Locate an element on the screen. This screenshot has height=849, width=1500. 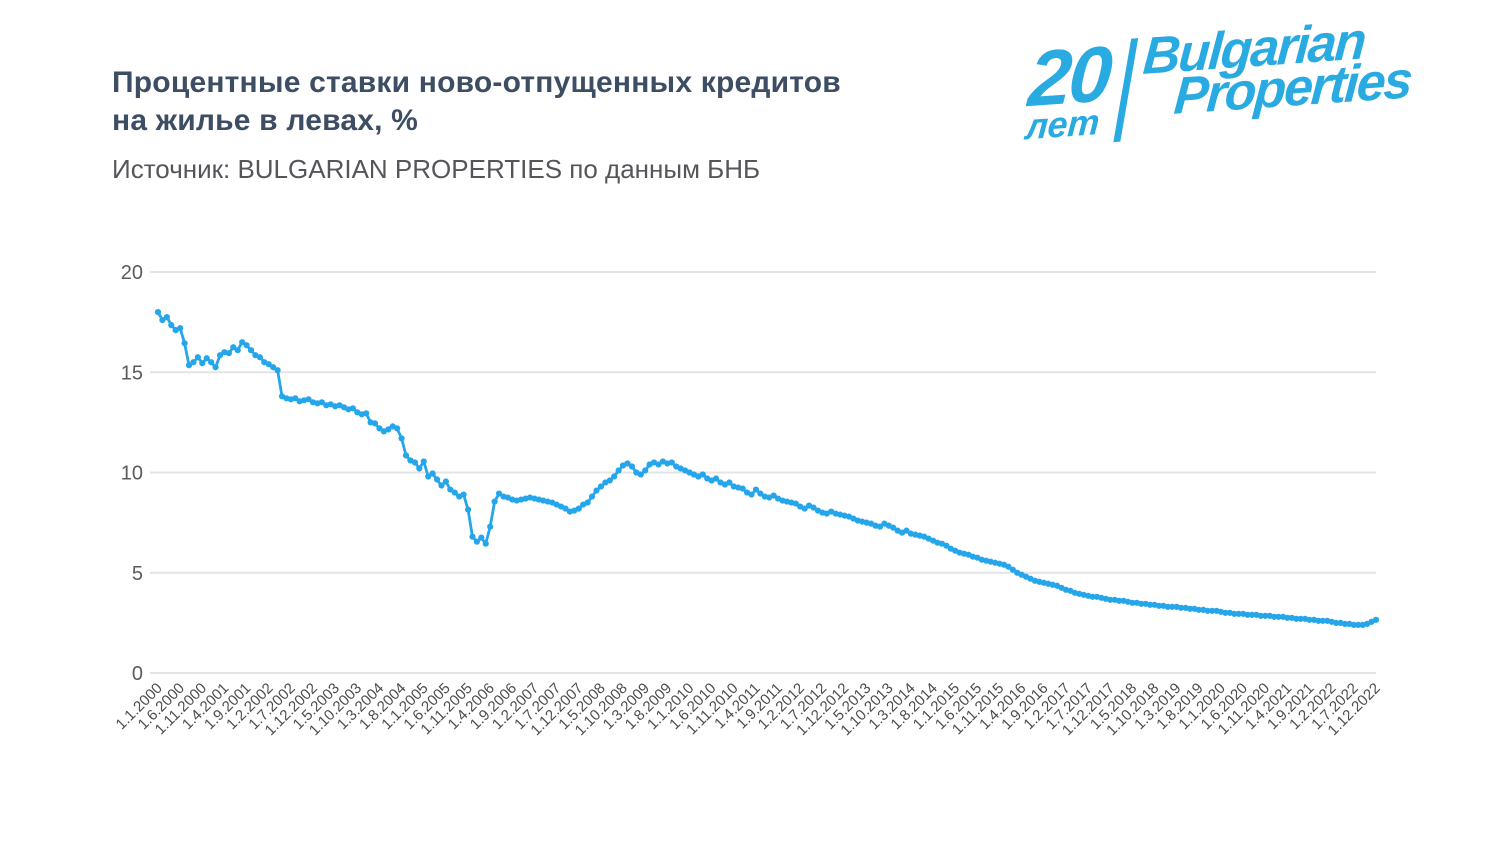
y-tick-label: 20 is located at coordinates (132, 273).